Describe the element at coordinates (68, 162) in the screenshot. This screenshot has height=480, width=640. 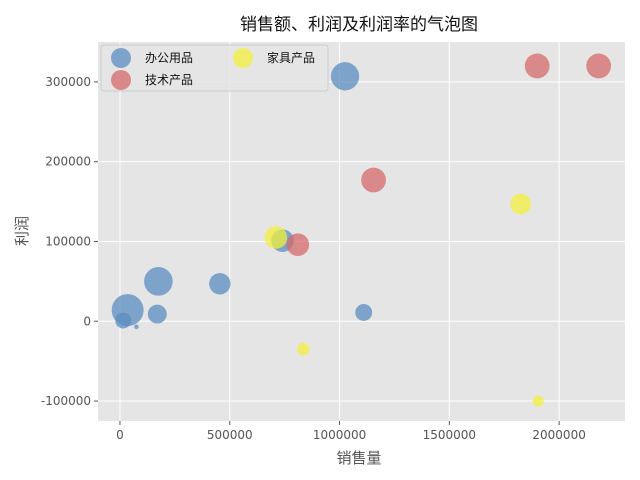
I see `y-tick-label: 200000` at that location.